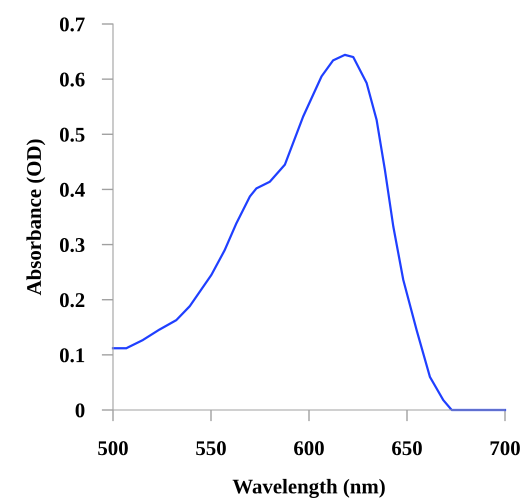 The width and height of the screenshot is (527, 504). Describe the element at coordinates (72, 24) in the screenshot. I see `y-tick-label: 0.7` at that location.